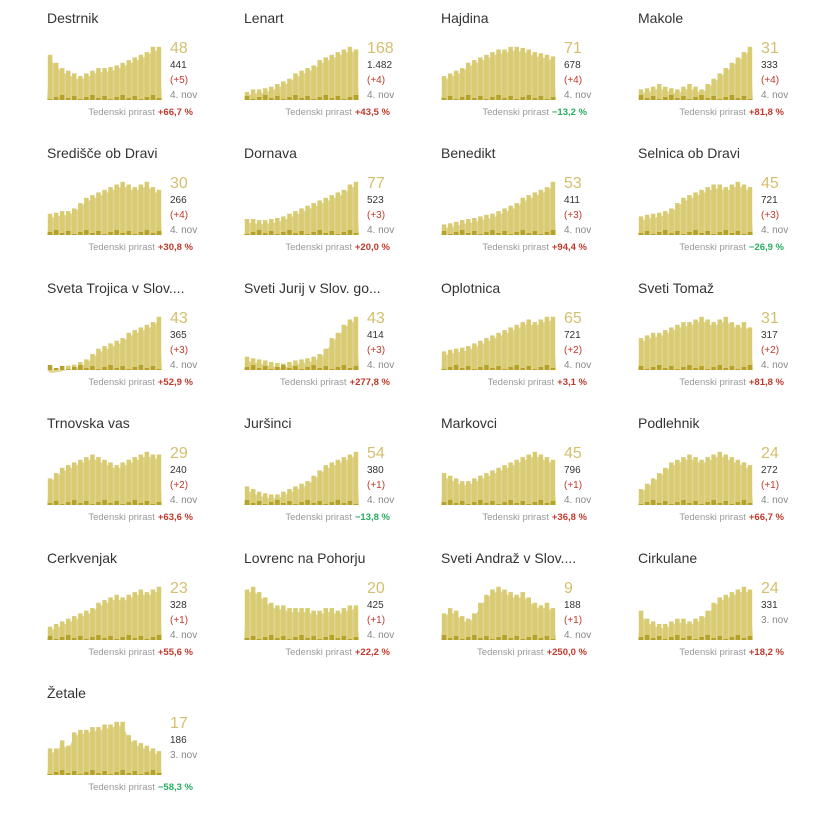 The width and height of the screenshot is (840, 818). I want to click on municipality-card: Žetale 17 186 3. nov Tedenski prirast −58,3 %, so click(142, 740).